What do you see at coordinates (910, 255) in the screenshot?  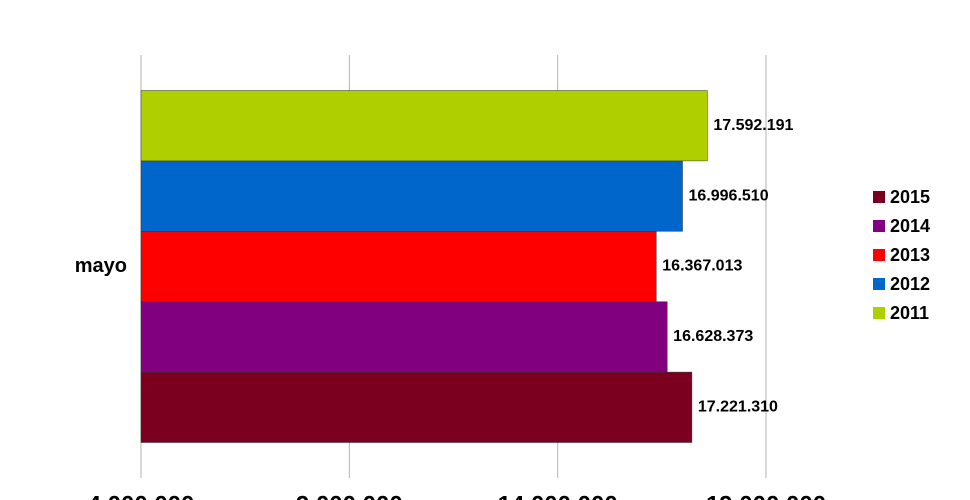 I see `legend-label: 2013` at bounding box center [910, 255].